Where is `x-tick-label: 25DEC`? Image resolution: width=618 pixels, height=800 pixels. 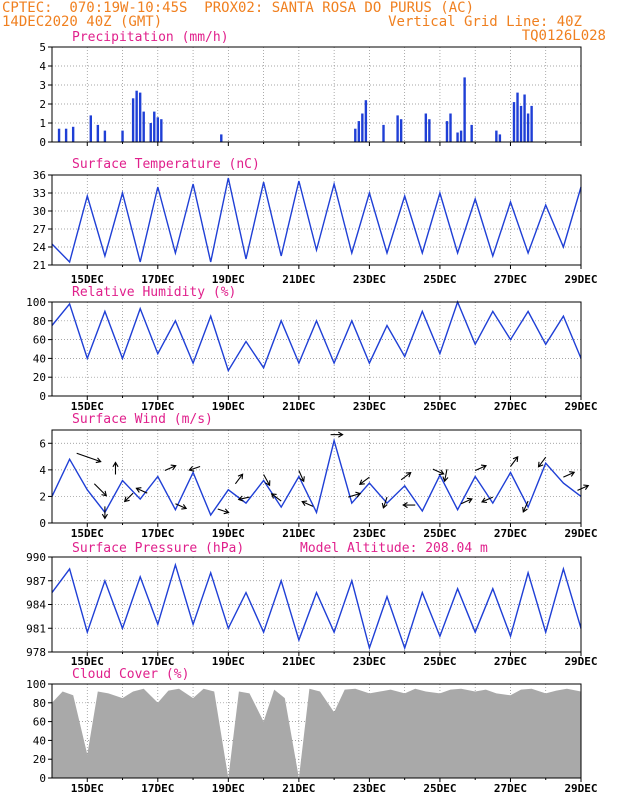 x-tick-label: 25DEC is located at coordinates (439, 279).